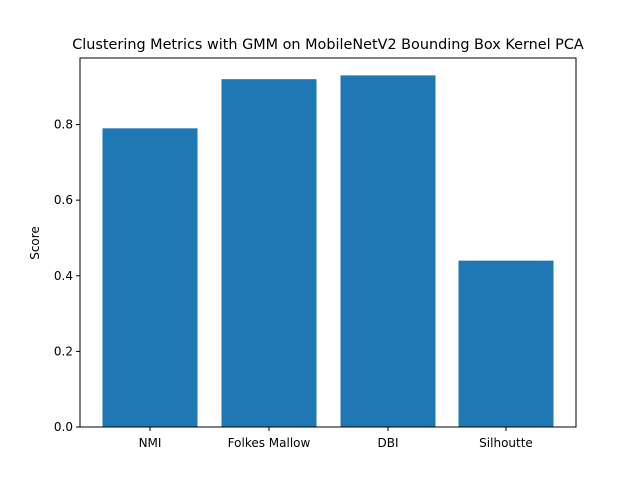 The width and height of the screenshot is (640, 480). I want to click on bar-folkes-mallow, so click(269, 253).